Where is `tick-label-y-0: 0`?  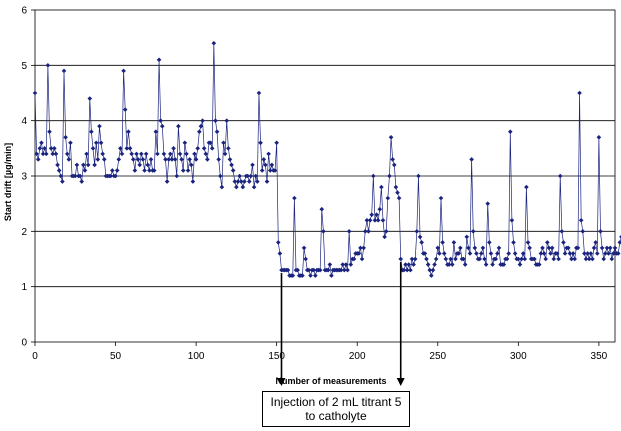
tick-label-y-0: 0 is located at coordinates (24, 343).